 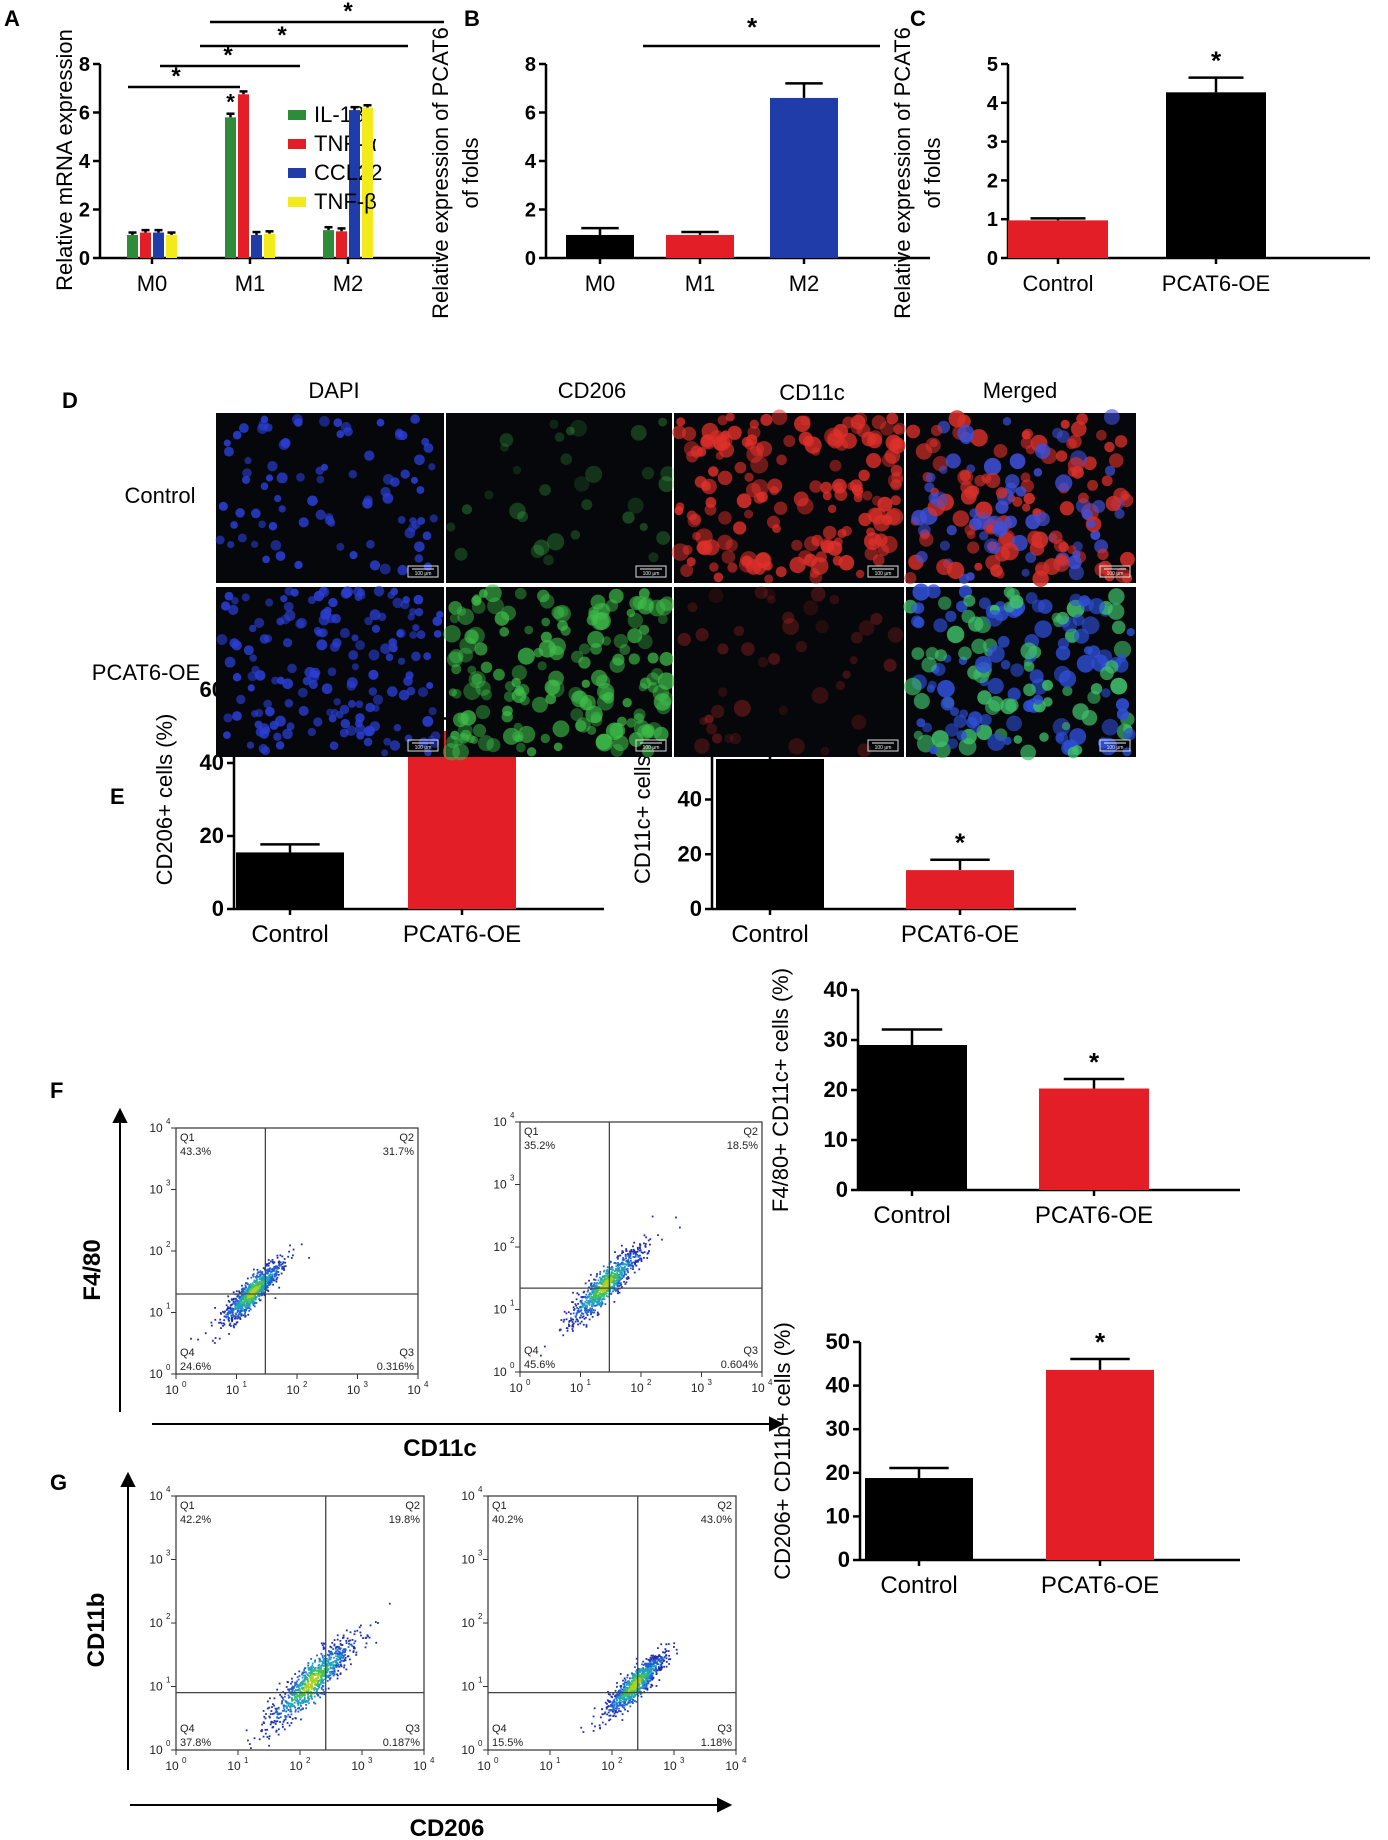 What do you see at coordinates (992, 143) in the screenshot?
I see `c-ytick-label-3: 3` at bounding box center [992, 143].